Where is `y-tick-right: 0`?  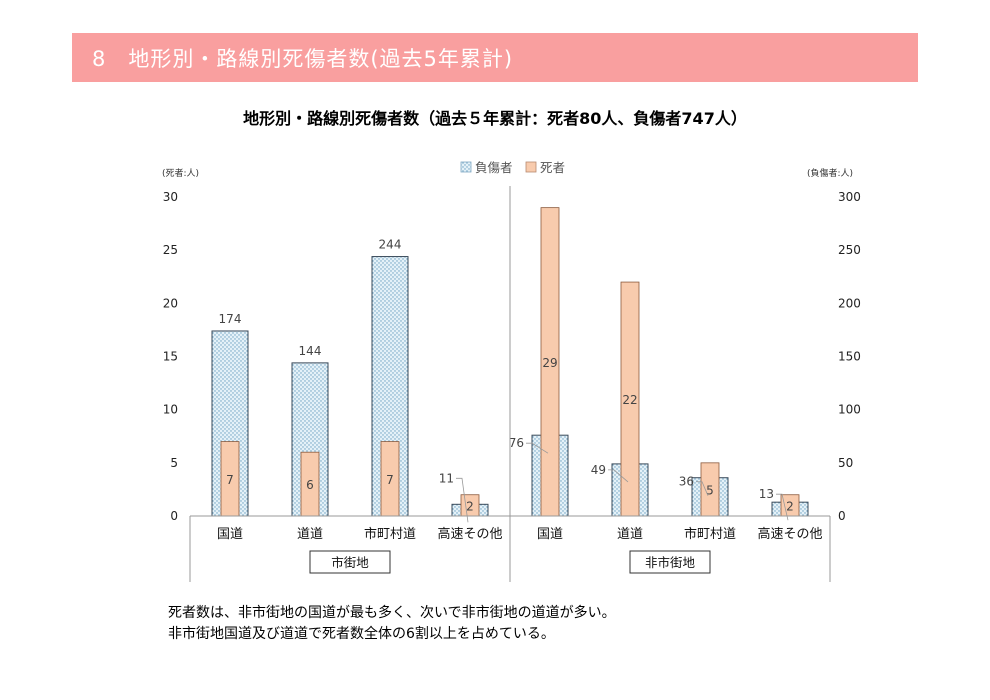
y-tick-right: 0 is located at coordinates (842, 516).